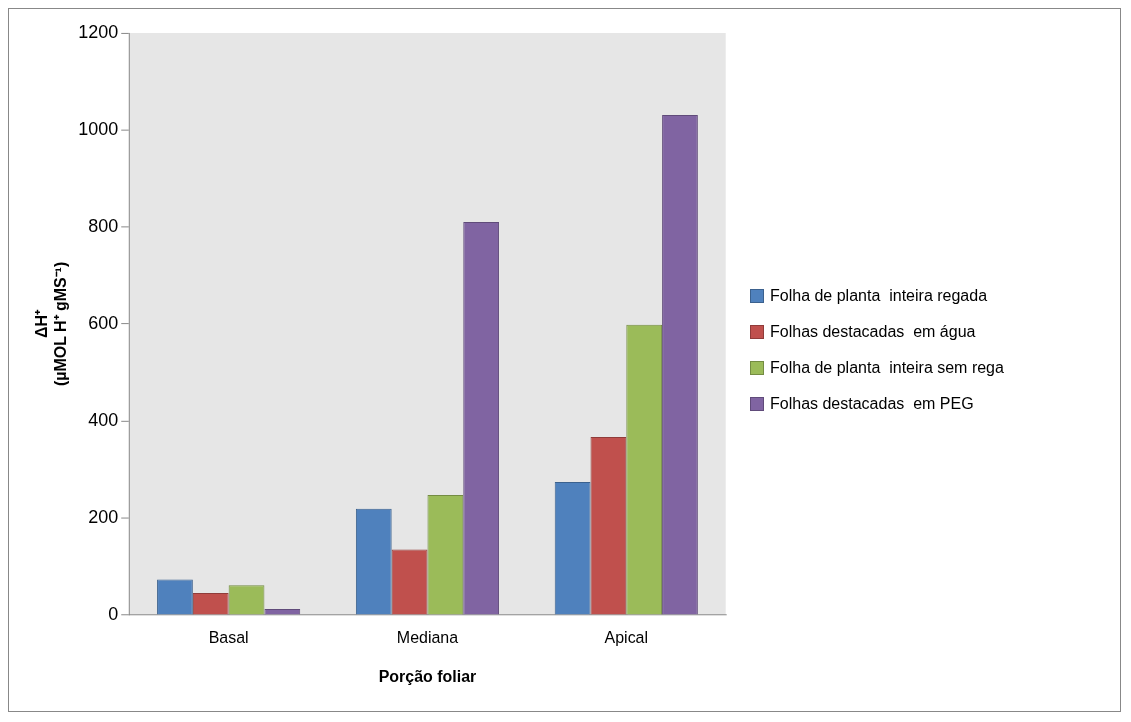 The image size is (1131, 722). Describe the element at coordinates (113, 613) in the screenshot. I see `y-tick-label: 0` at that location.